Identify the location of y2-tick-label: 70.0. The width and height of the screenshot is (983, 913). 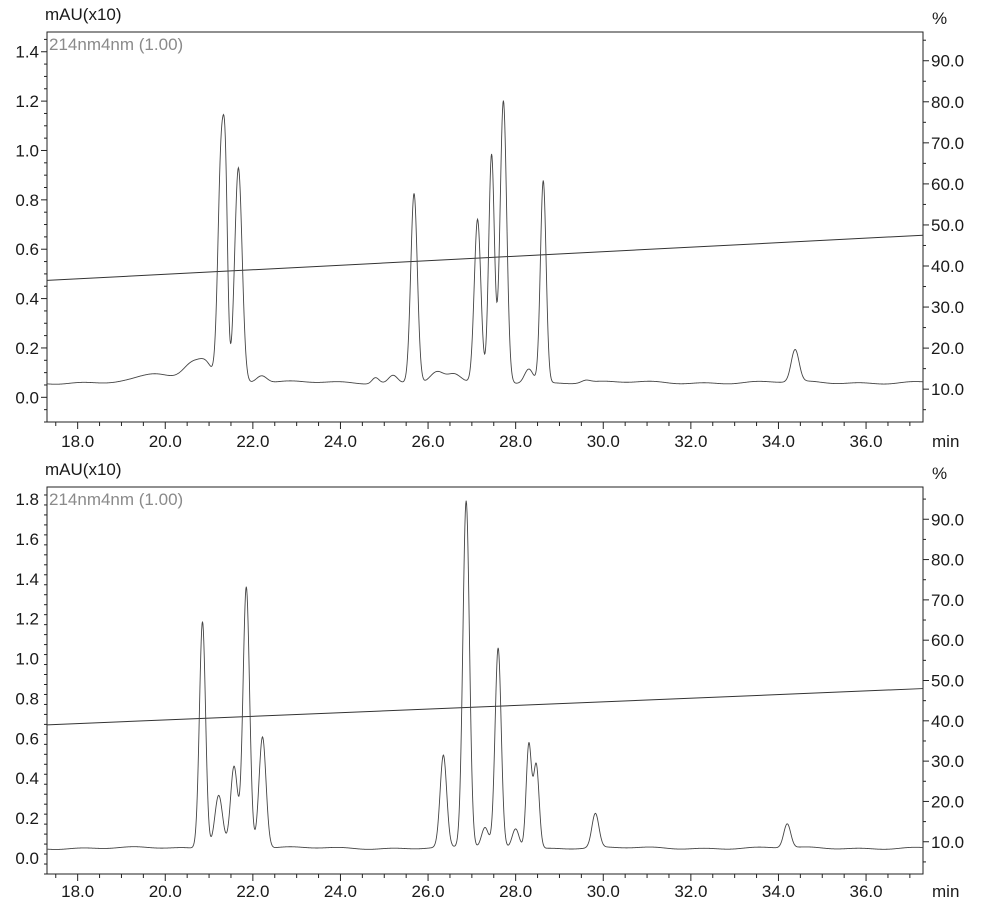
(947, 143).